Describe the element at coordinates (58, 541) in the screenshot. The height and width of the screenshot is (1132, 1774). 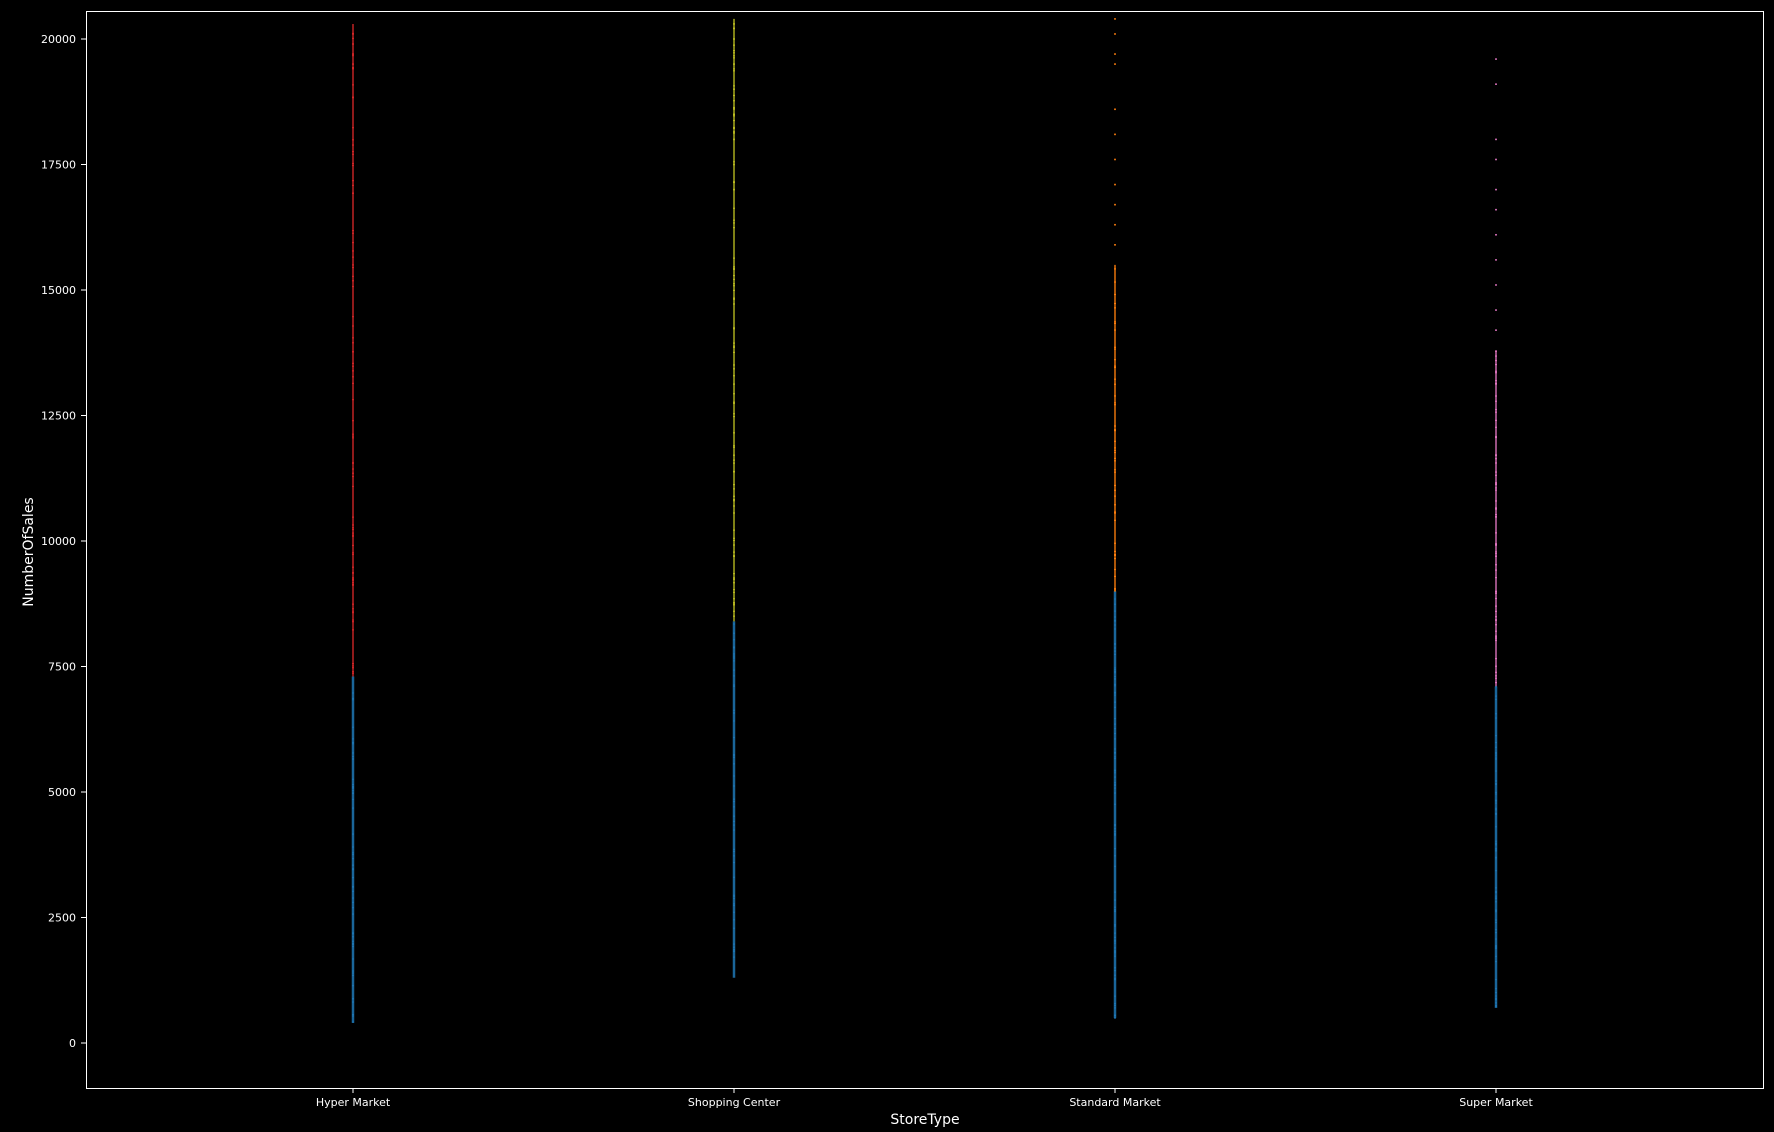
I see `y-tick-label: 10000` at that location.